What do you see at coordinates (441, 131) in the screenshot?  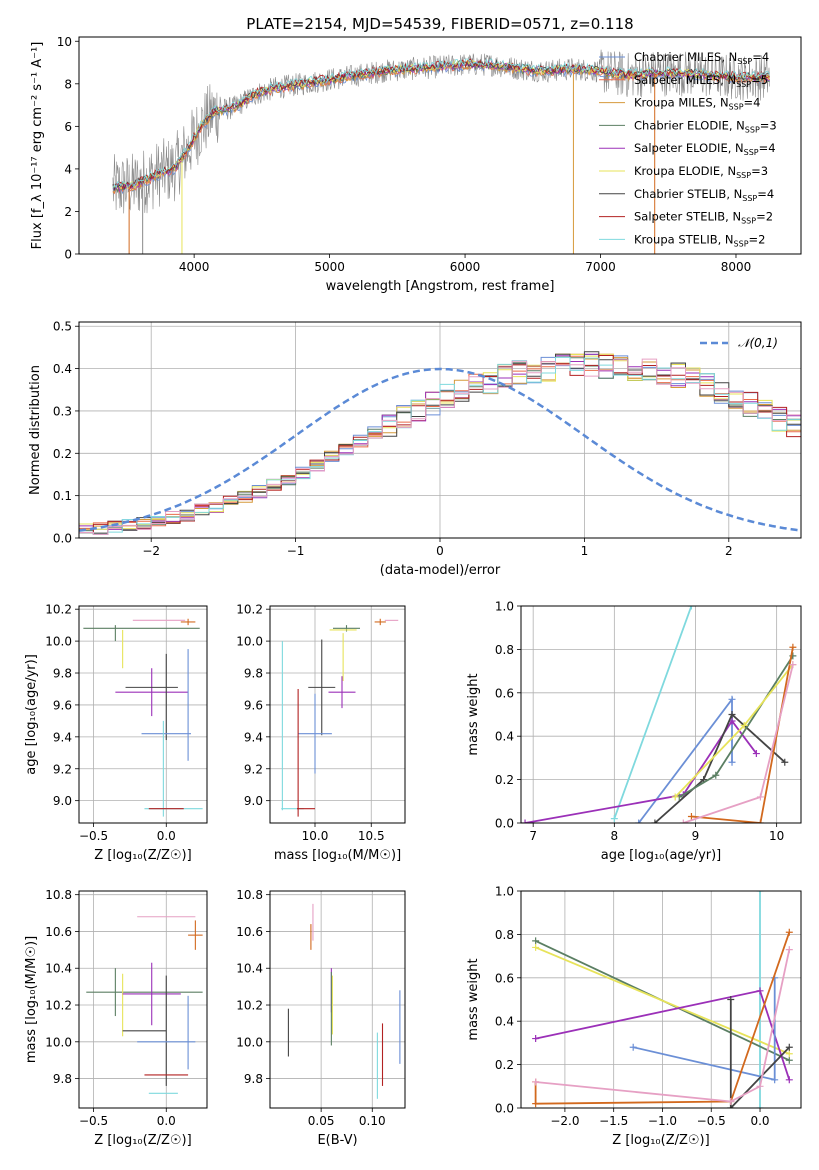 I see `observed-spectrum` at bounding box center [441, 131].